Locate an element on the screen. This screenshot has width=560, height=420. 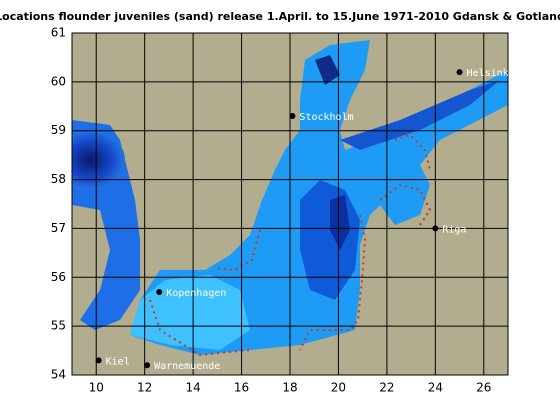
x-tick-label: 22 is located at coordinates (386, 388).